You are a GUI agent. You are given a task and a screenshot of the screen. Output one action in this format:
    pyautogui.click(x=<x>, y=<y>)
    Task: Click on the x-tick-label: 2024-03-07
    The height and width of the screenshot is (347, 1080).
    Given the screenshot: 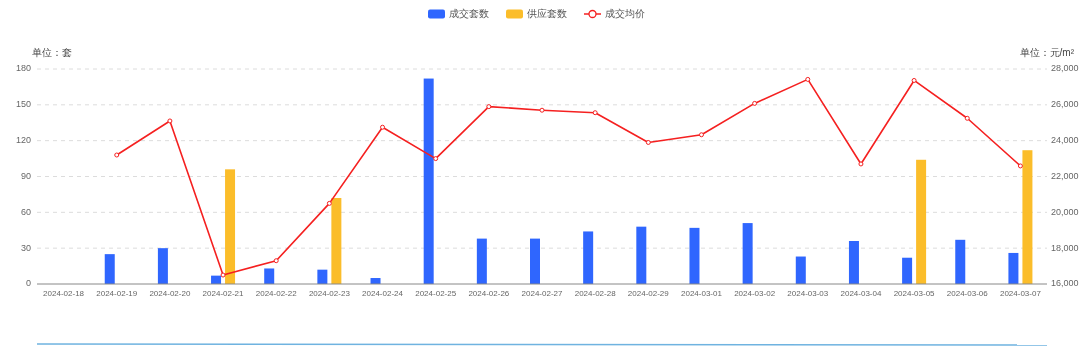 What is the action you would take?
    pyautogui.click(x=1020, y=294)
    